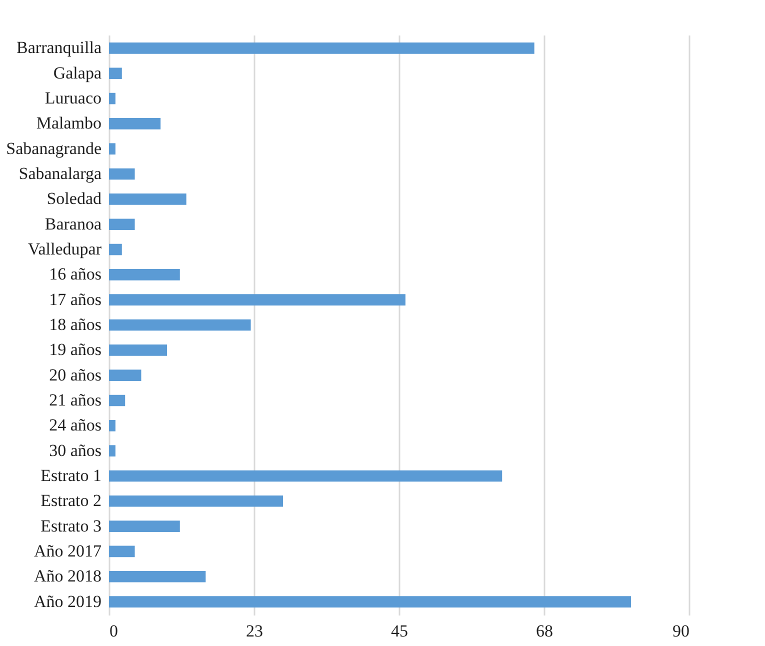 The image size is (765, 646). What do you see at coordinates (68, 601) in the screenshot?
I see `y-tick-label: Año 2019` at bounding box center [68, 601].